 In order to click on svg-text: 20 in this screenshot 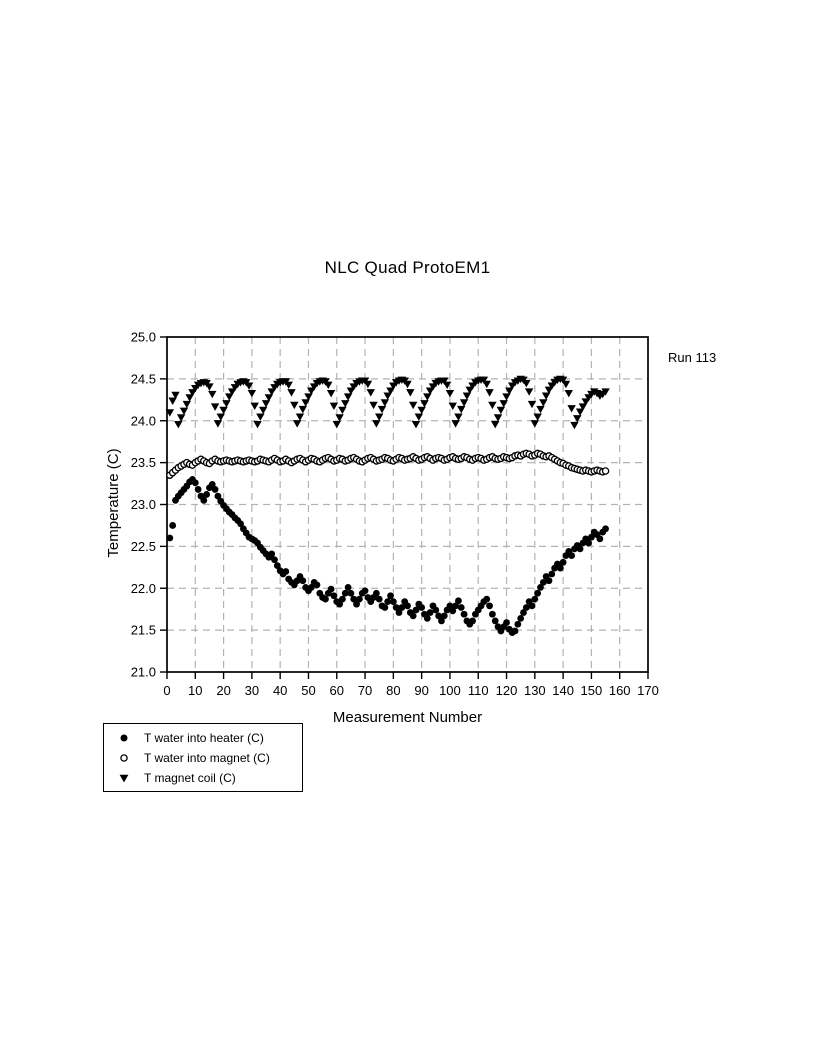, I will do `click(223, 690)`.